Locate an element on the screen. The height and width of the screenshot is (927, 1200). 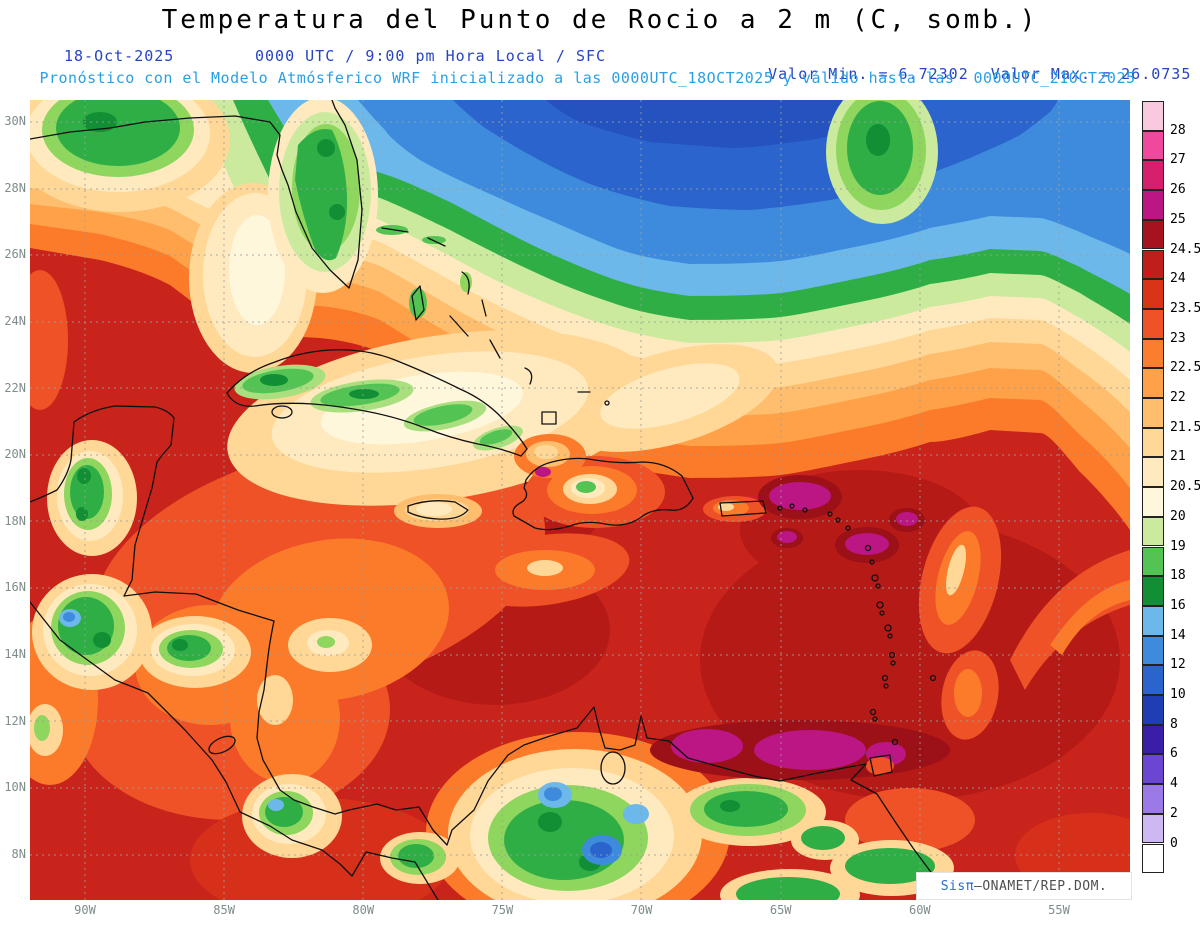
colorbar-tick: 23.5 is located at coordinates (1185, 308).